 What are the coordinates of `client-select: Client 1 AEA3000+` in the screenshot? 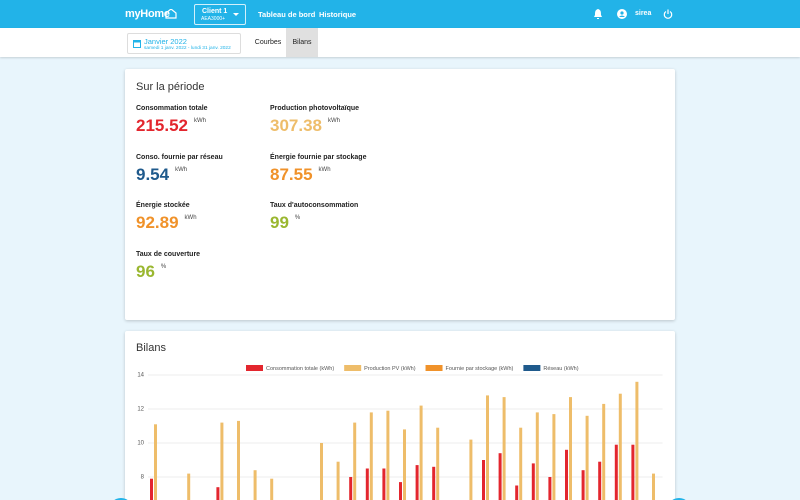 It's located at (220, 14).